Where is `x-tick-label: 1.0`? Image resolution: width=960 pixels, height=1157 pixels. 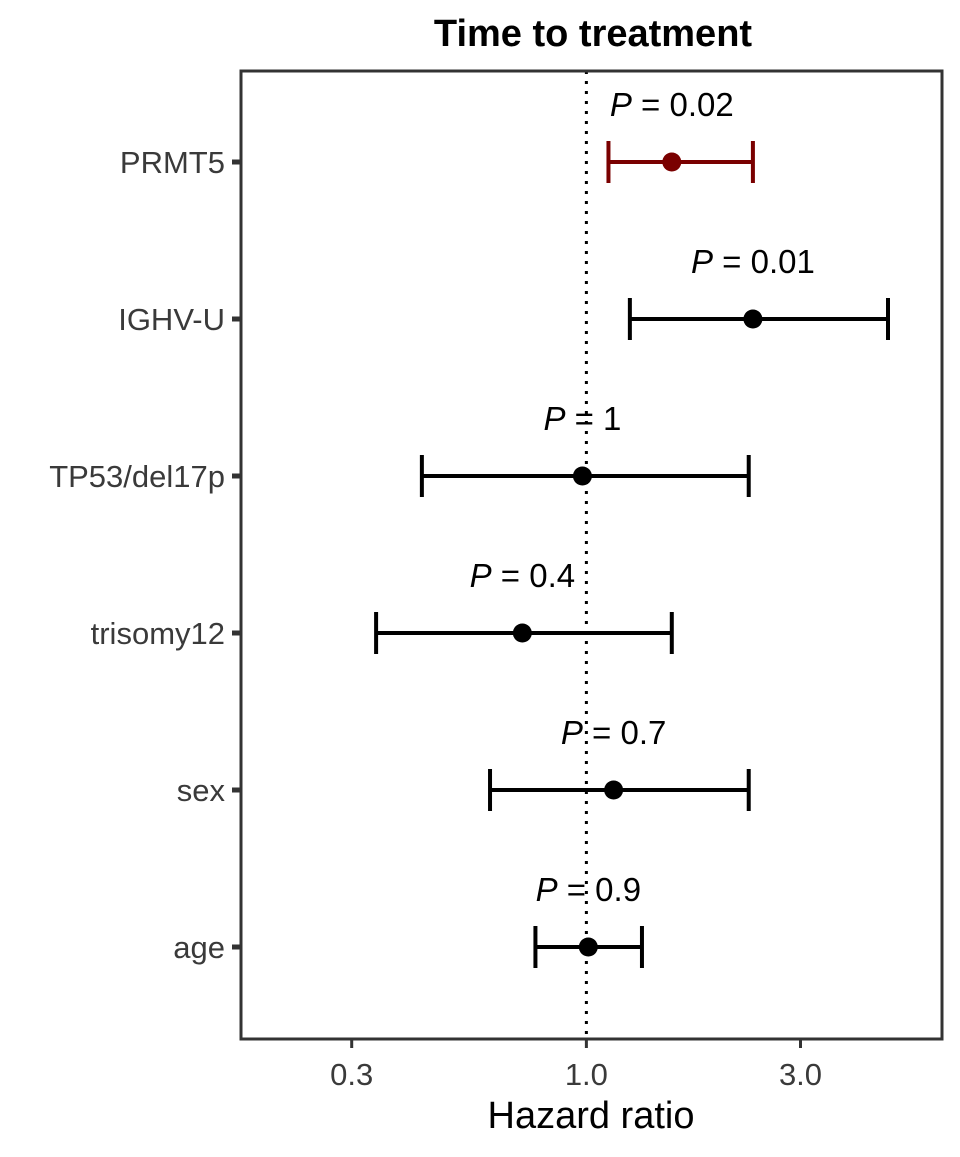
x-tick-label: 1.0 is located at coordinates (586, 1074).